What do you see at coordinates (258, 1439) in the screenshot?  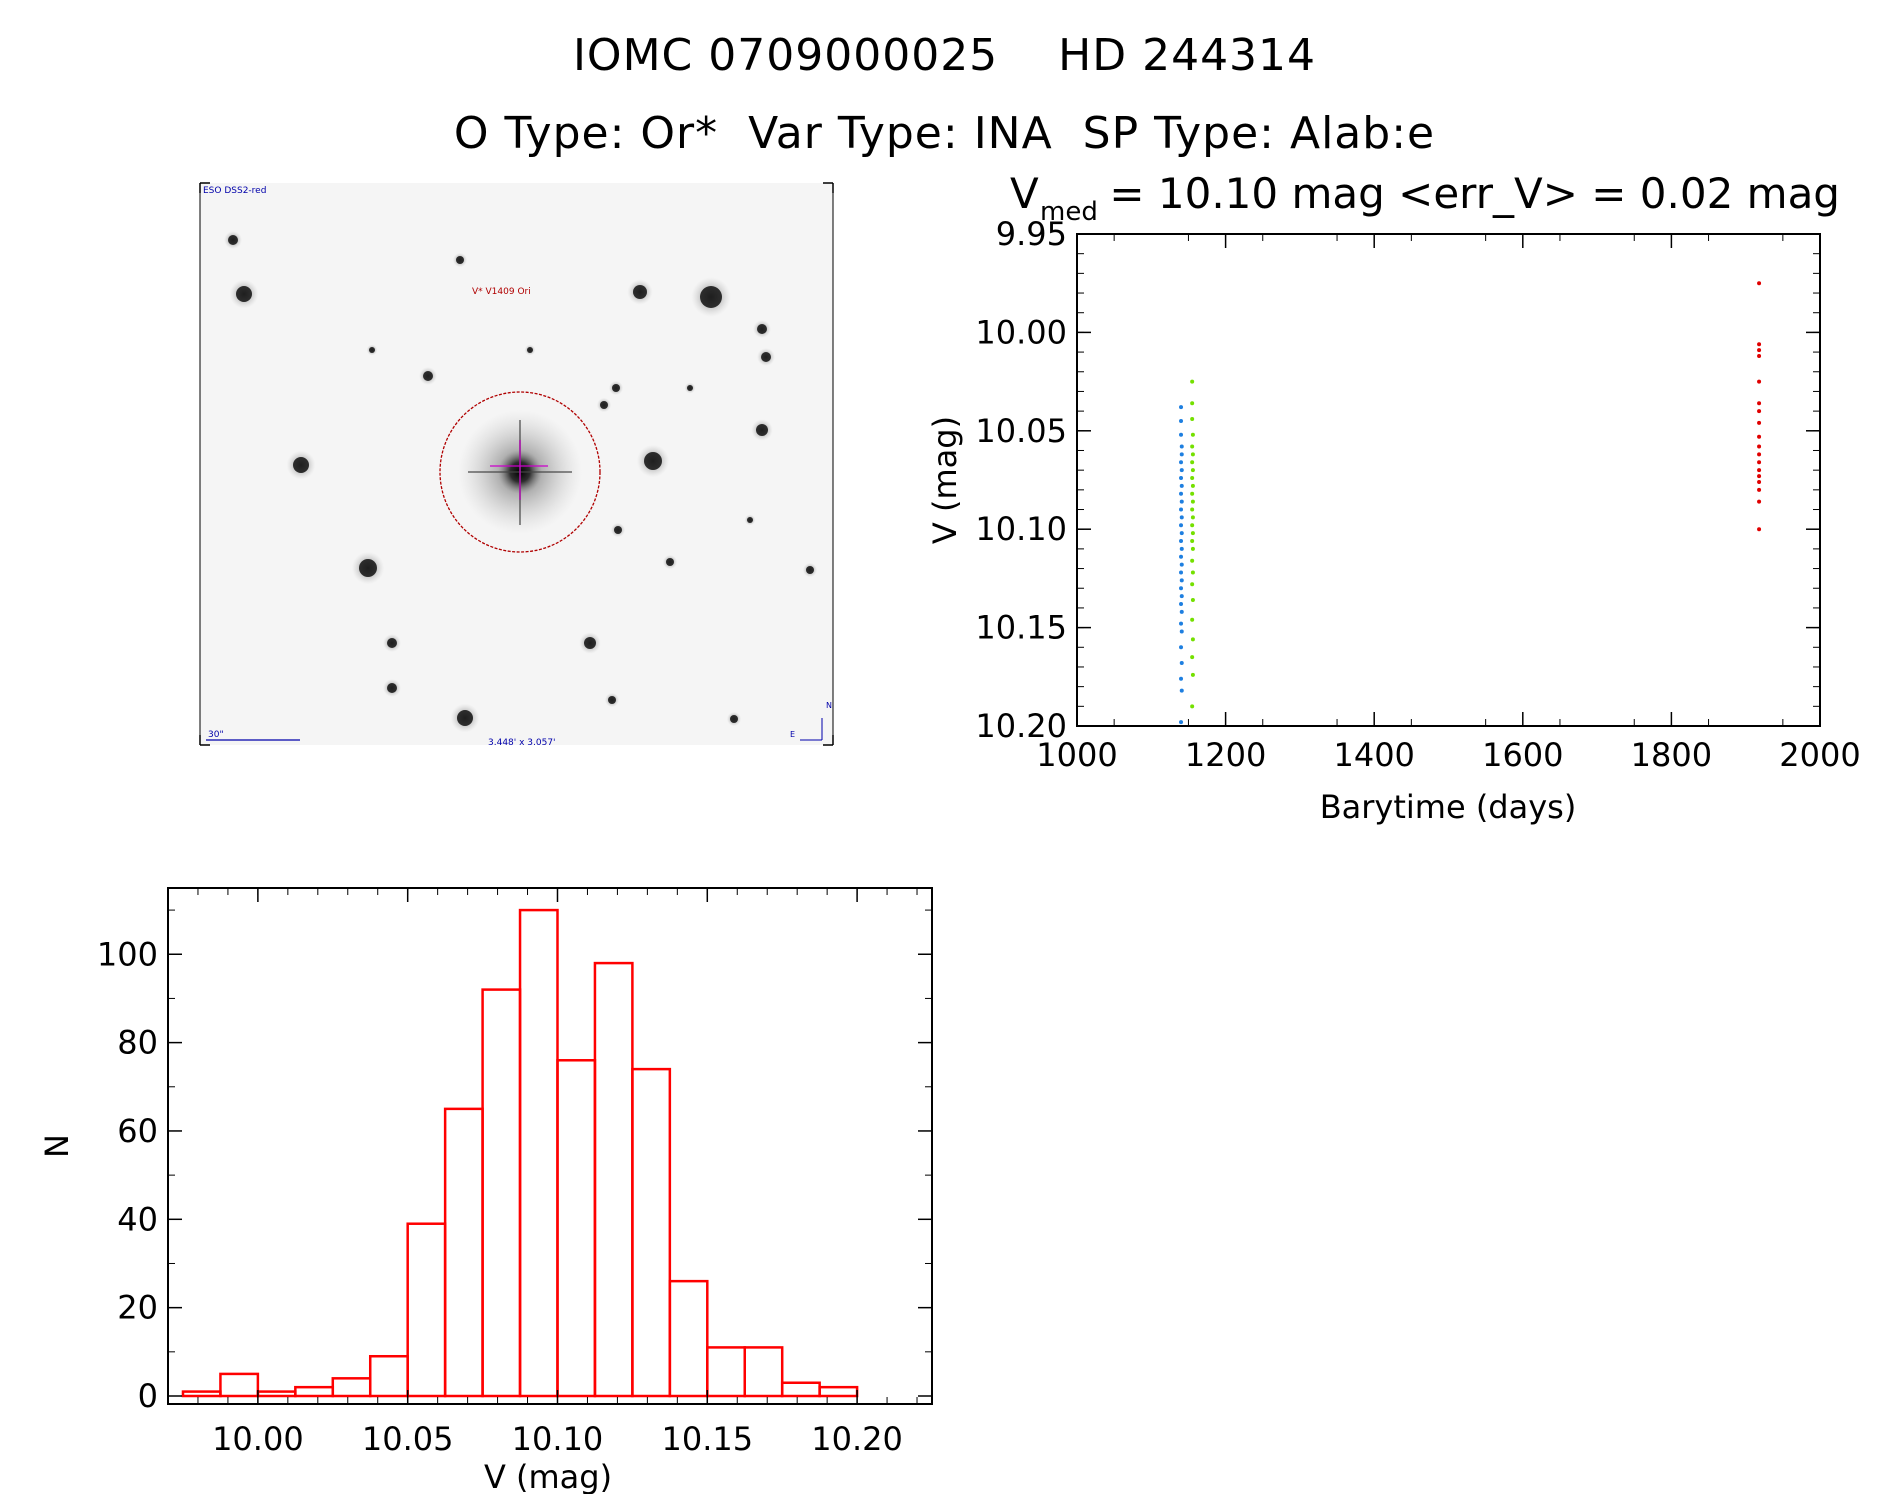 I see `hist-x-tick-label: 10.00` at bounding box center [258, 1439].